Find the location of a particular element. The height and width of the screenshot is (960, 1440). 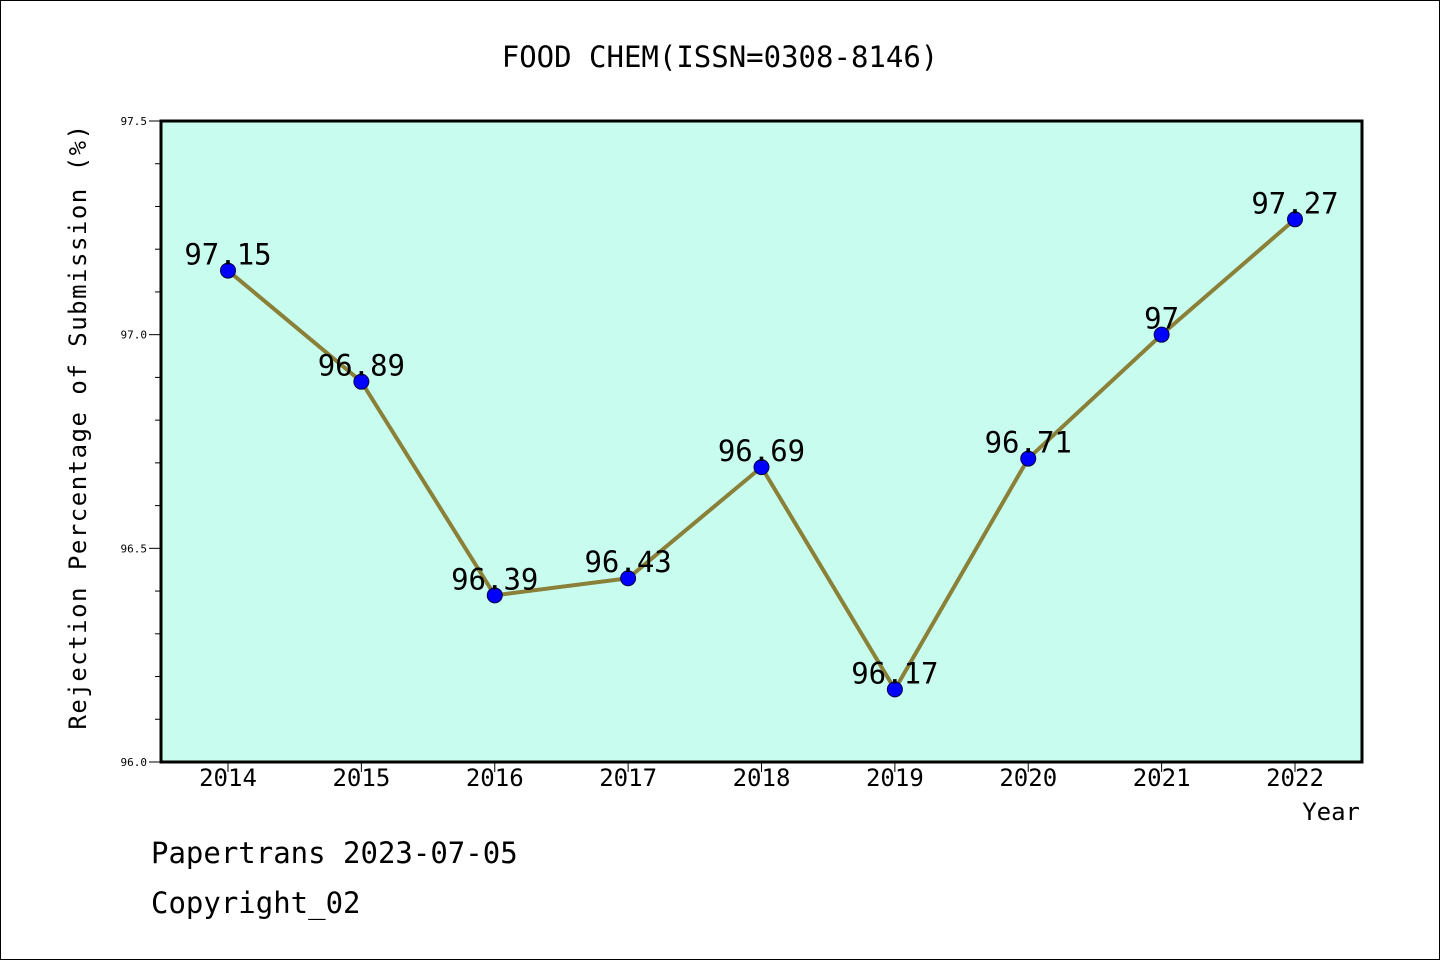

y-tick-label: 97.5 is located at coordinates (134, 121).